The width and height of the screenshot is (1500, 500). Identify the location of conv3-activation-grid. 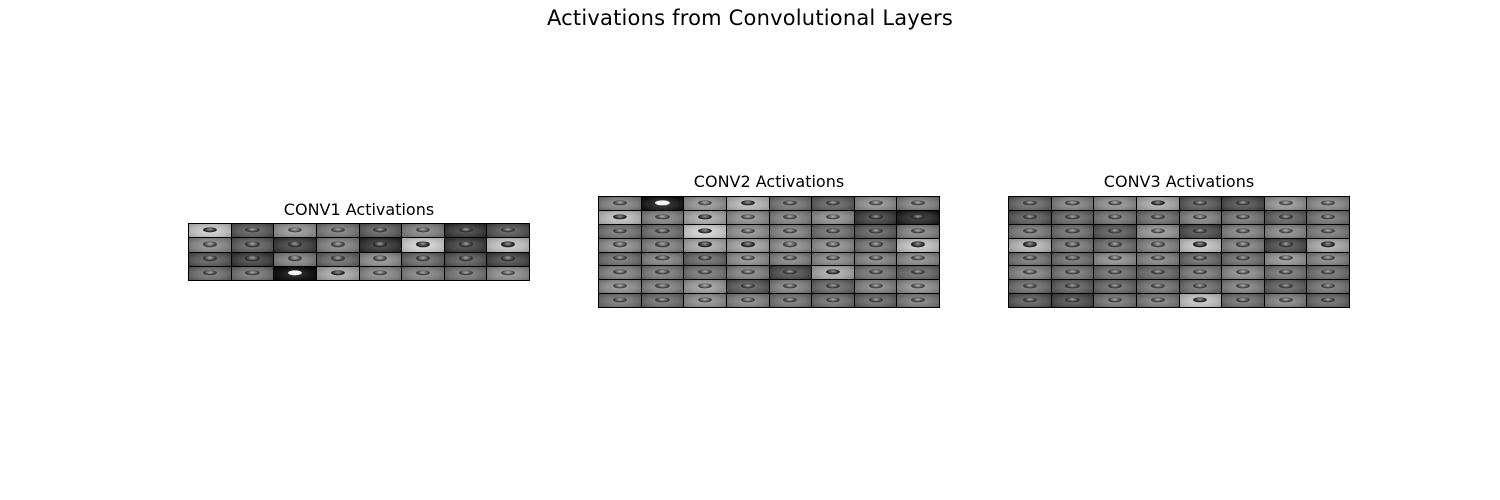
(1179, 252).